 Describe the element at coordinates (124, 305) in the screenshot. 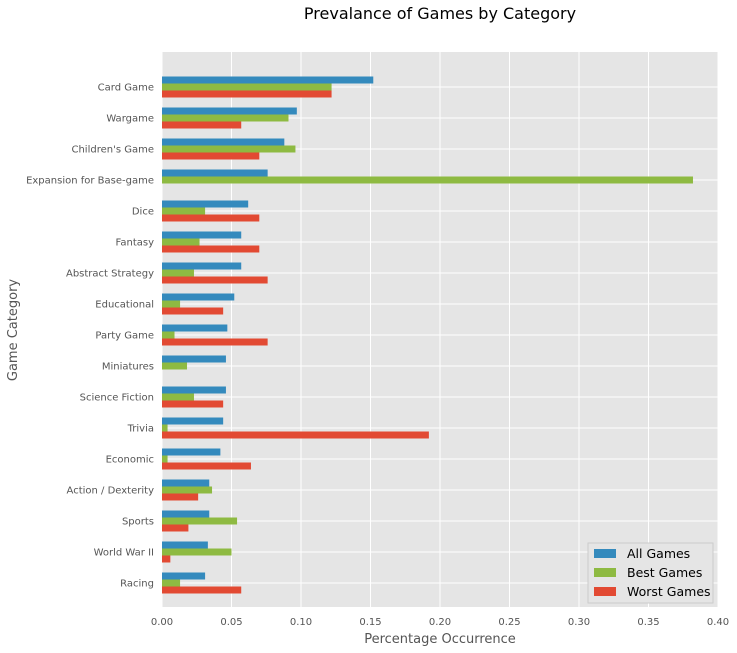

I see `y-tick-label: Educational` at that location.